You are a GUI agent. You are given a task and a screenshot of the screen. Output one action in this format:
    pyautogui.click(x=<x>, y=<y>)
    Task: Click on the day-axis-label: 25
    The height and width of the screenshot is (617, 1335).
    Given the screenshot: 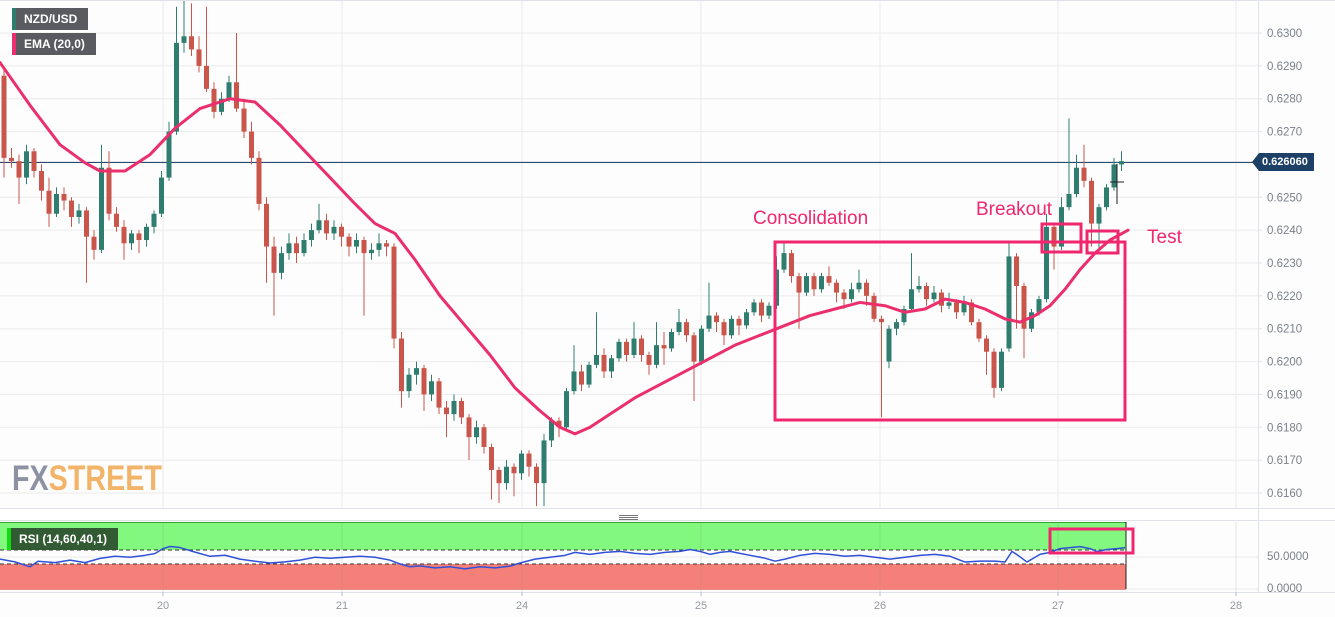 What is the action you would take?
    pyautogui.click(x=701, y=606)
    